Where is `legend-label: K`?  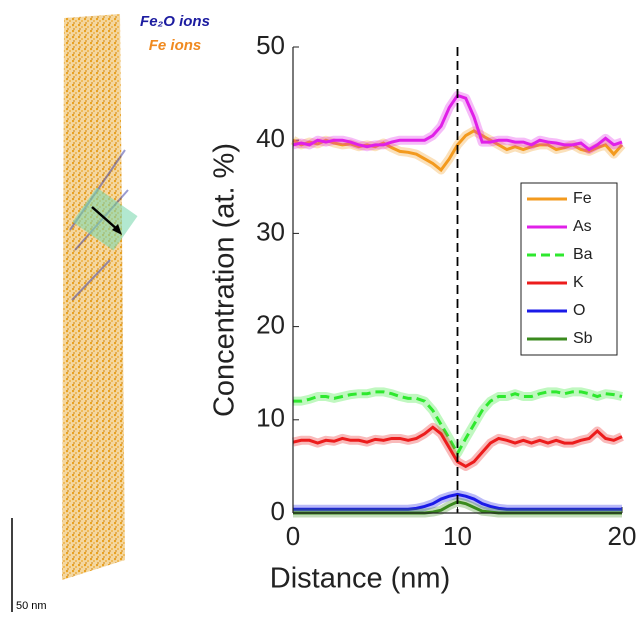
legend-label: K is located at coordinates (578, 282).